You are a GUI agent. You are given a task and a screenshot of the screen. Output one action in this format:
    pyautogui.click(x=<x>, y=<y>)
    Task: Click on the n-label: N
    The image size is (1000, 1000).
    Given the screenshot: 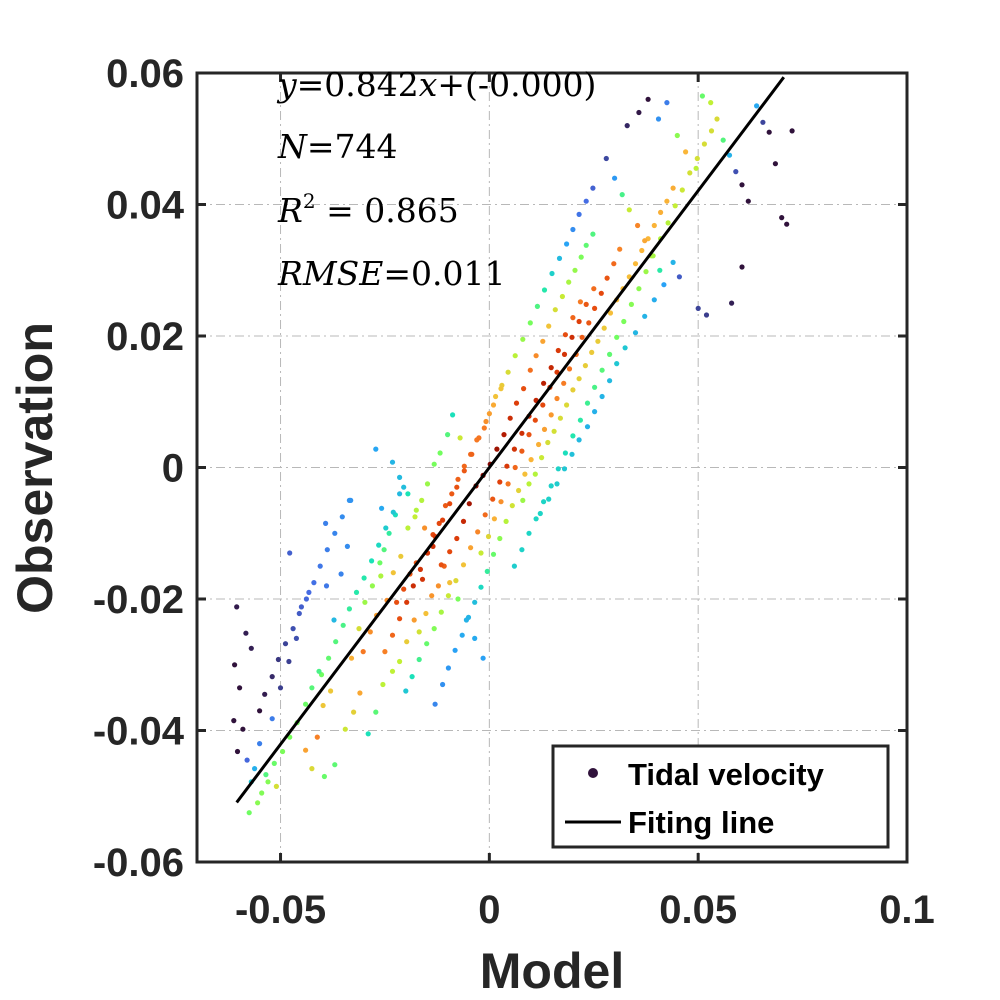 What is the action you would take?
    pyautogui.click(x=292, y=146)
    